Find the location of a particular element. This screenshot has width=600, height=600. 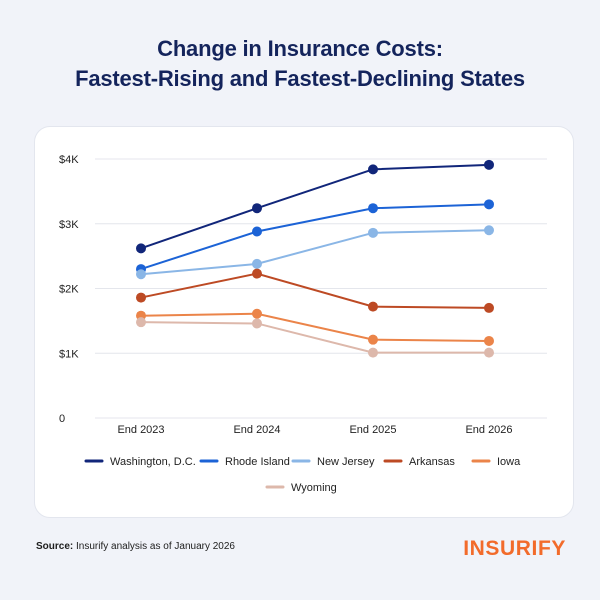

legend-label: Iowa is located at coordinates (509, 462).